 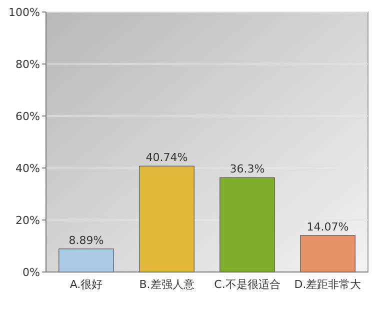 What do you see at coordinates (86, 240) in the screenshot?
I see `data-label: 8.89%` at bounding box center [86, 240].